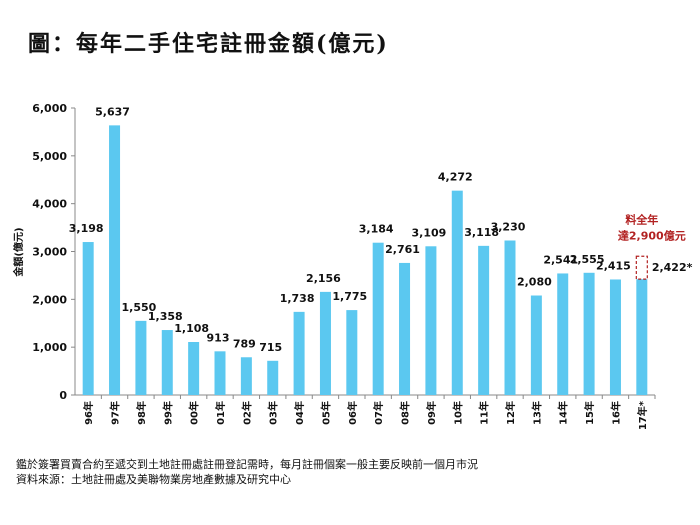  What do you see at coordinates (615, 413) in the screenshot?
I see `x-tick-label: 16年` at bounding box center [615, 413].